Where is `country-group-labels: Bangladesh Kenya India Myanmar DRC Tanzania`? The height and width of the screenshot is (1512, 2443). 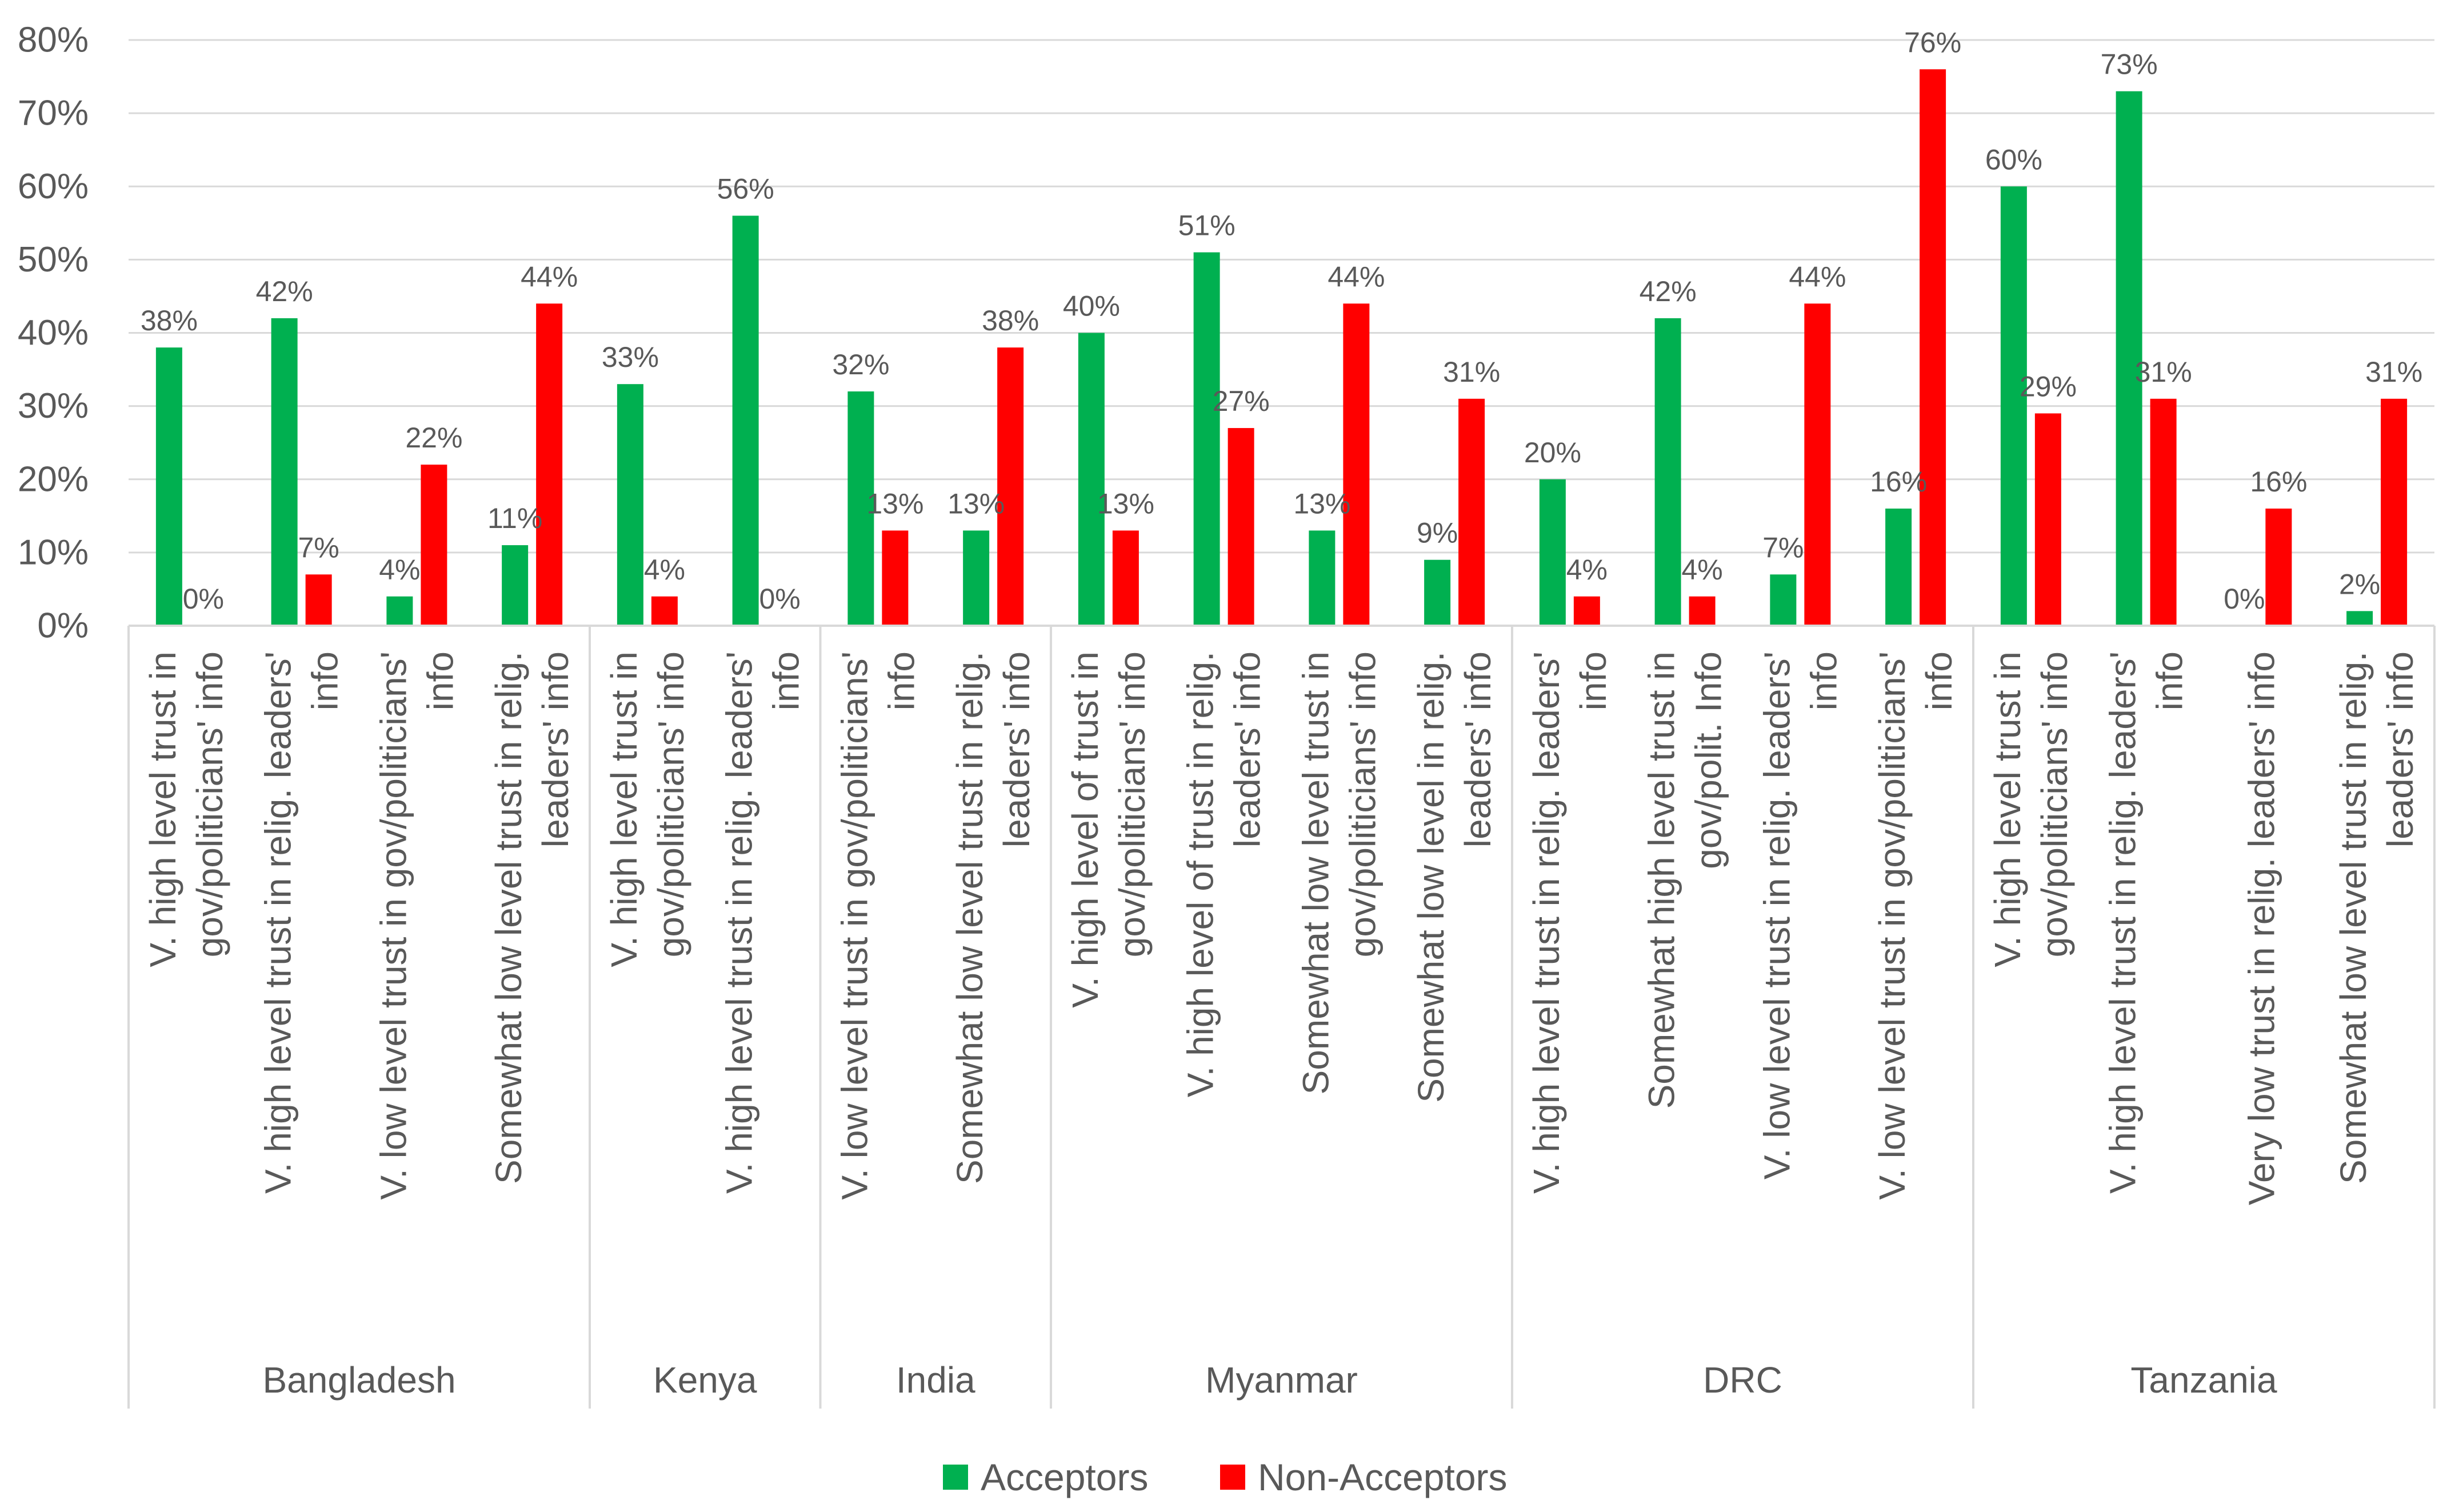
country-group-labels: Bangladesh Kenya India Myanmar DRC Tanzania is located at coordinates (1269, 1380).